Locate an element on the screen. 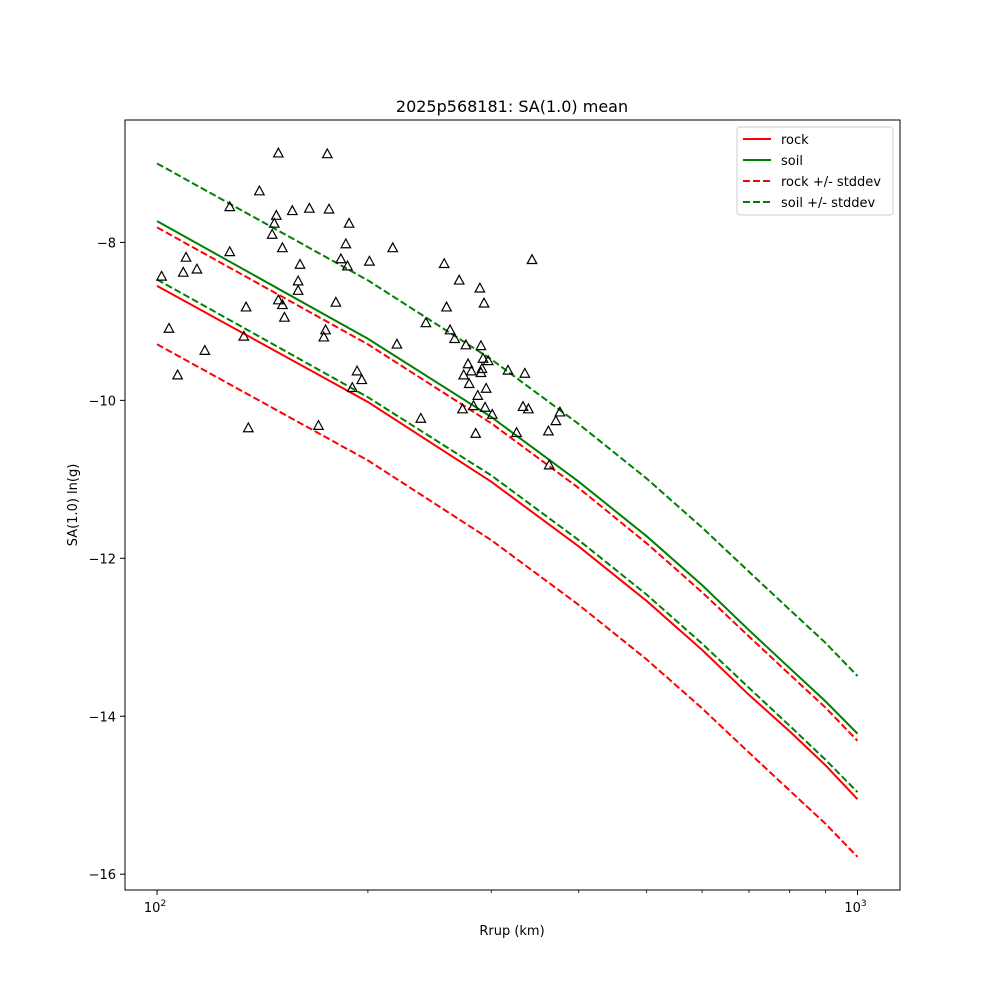 The height and width of the screenshot is (1000, 1000). legend-label-3: soil +/- stddev is located at coordinates (828, 203).